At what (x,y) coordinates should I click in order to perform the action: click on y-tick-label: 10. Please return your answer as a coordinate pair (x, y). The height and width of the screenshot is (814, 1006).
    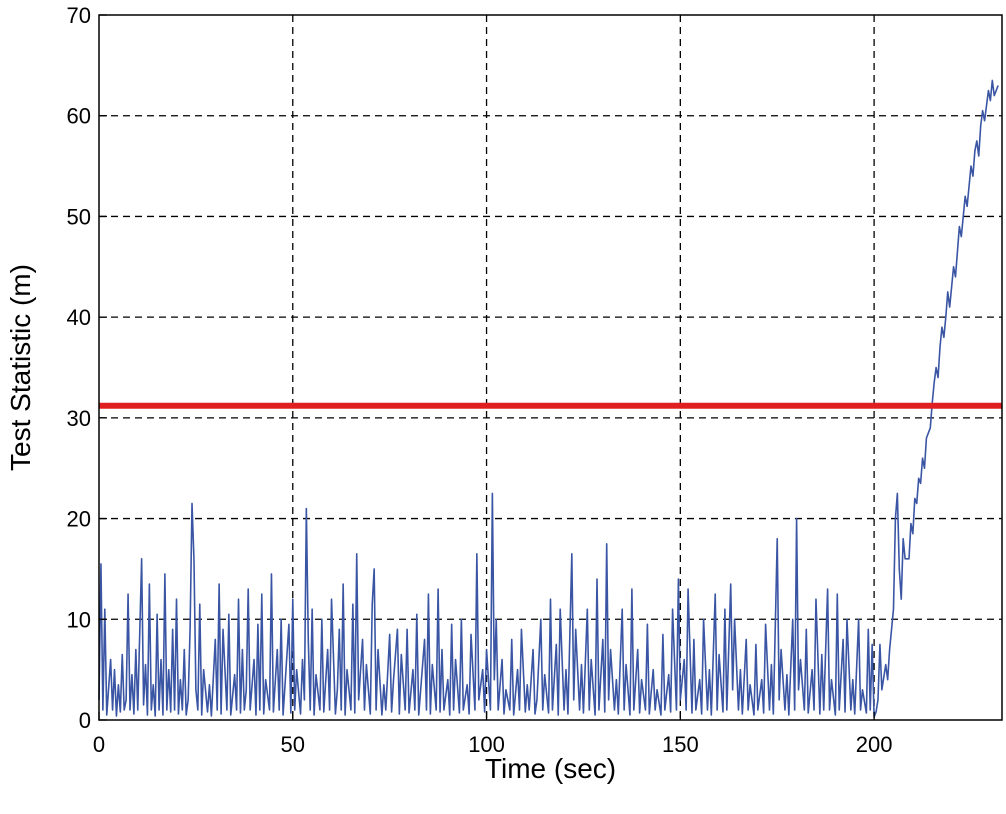
    Looking at the image, I should click on (79, 619).